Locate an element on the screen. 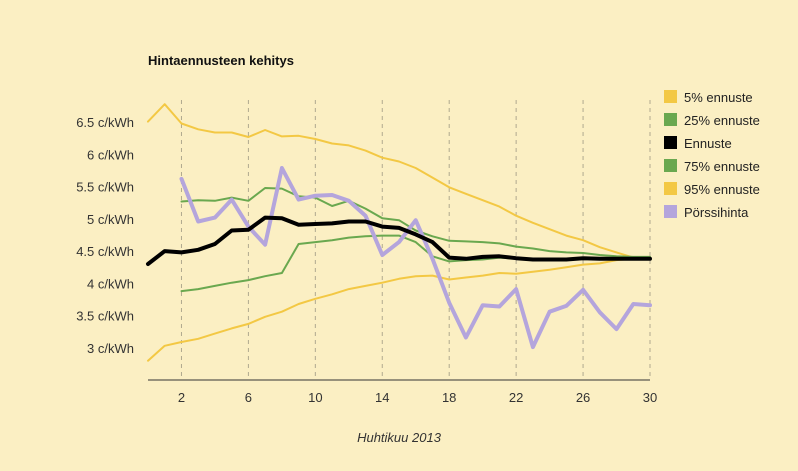 The height and width of the screenshot is (471, 798). x-tick-label: 26 is located at coordinates (583, 397).